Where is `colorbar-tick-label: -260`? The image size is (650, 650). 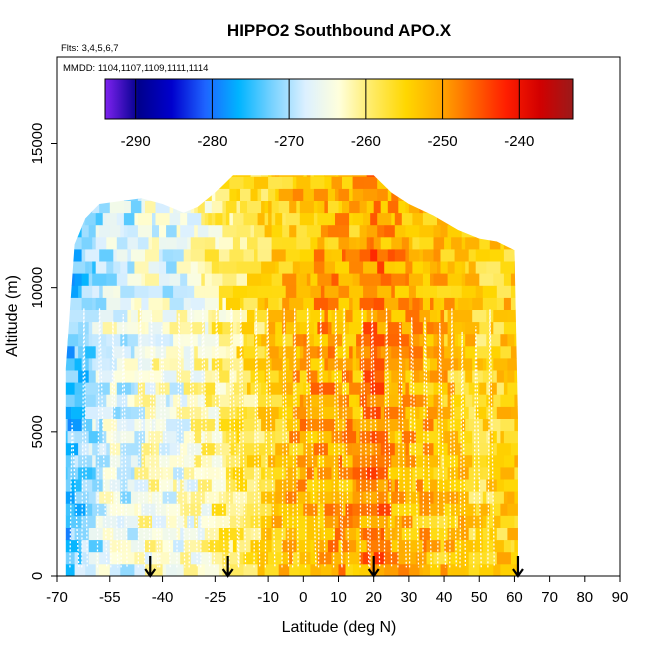
colorbar-tick-label: -260 is located at coordinates (366, 141).